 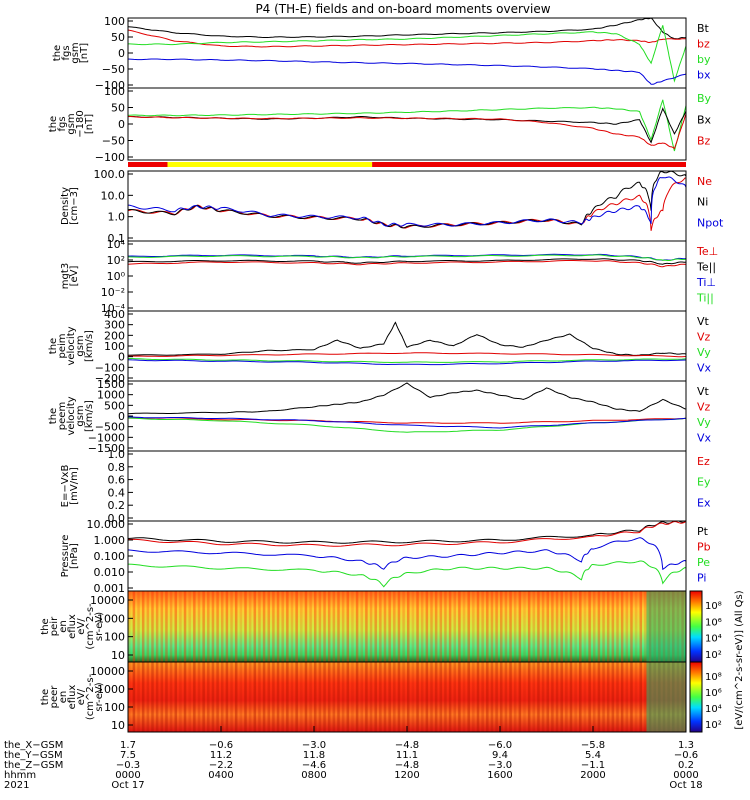 What do you see at coordinates (220, 775) in the screenshot?
I see `x-row-value: 0400` at bounding box center [220, 775].